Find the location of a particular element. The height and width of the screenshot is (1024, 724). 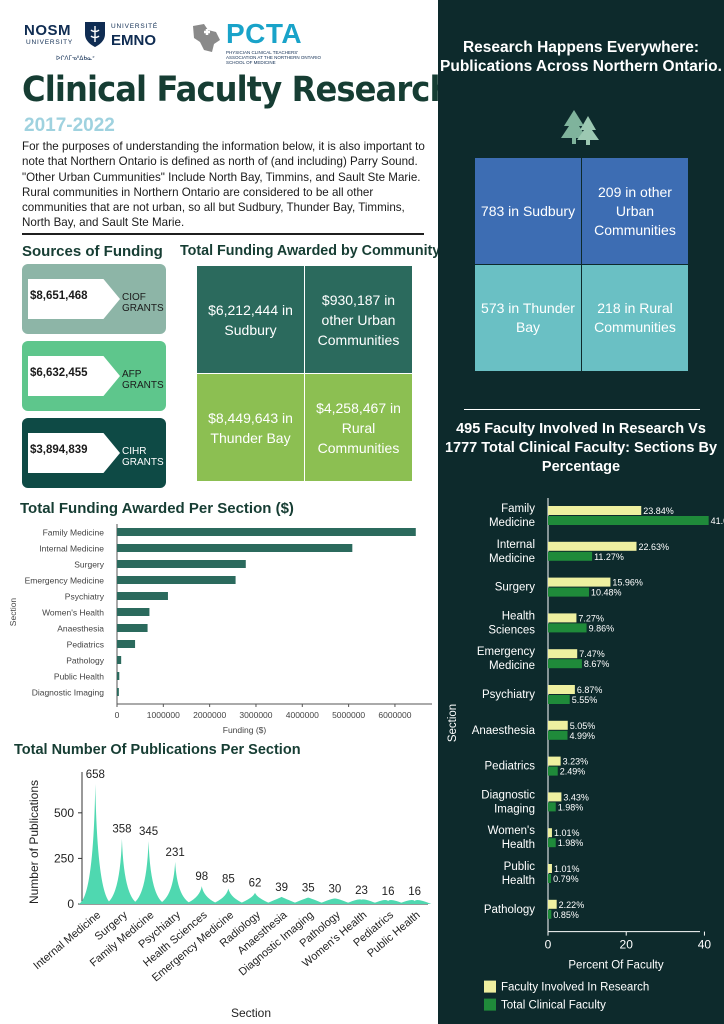

grant-card-cihr: $3,894,839 CIHR GRANTS is located at coordinates (94, 453).